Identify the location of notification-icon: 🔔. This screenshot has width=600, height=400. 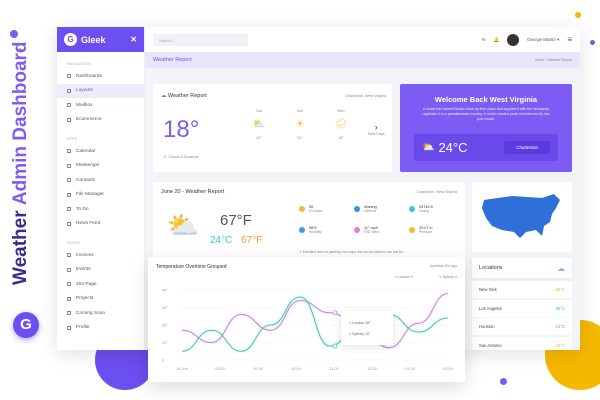
(496, 39).